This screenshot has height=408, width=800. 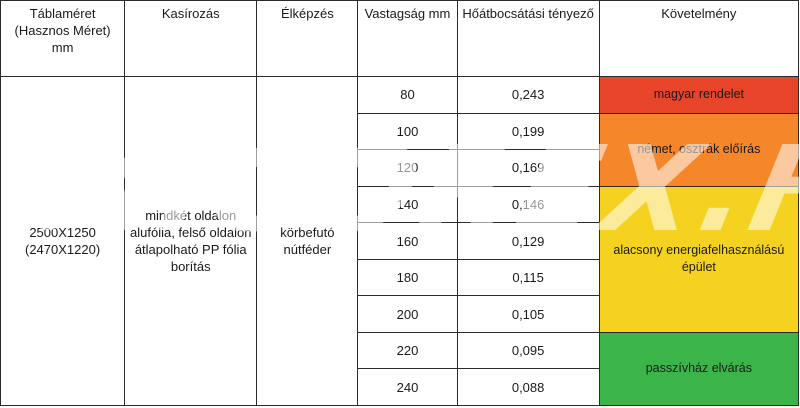 What do you see at coordinates (528, 387) in the screenshot?
I see `conductivity-cell: 0,088` at bounding box center [528, 387].